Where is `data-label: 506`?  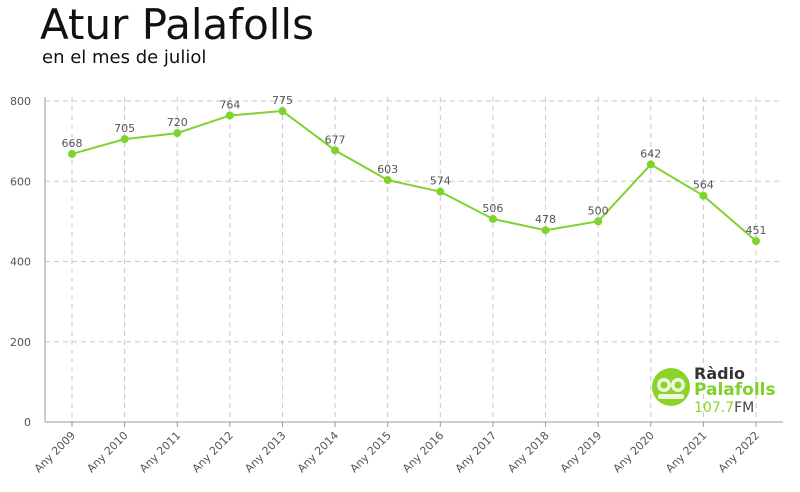 data-label: 506 is located at coordinates (492, 208).